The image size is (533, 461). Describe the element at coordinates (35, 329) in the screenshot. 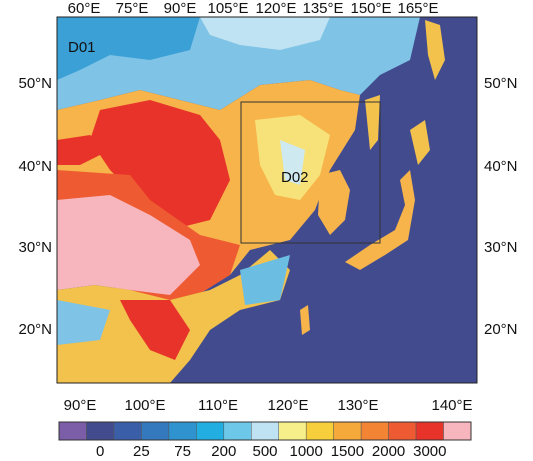

I see `left-tick-label: 20°N` at that location.